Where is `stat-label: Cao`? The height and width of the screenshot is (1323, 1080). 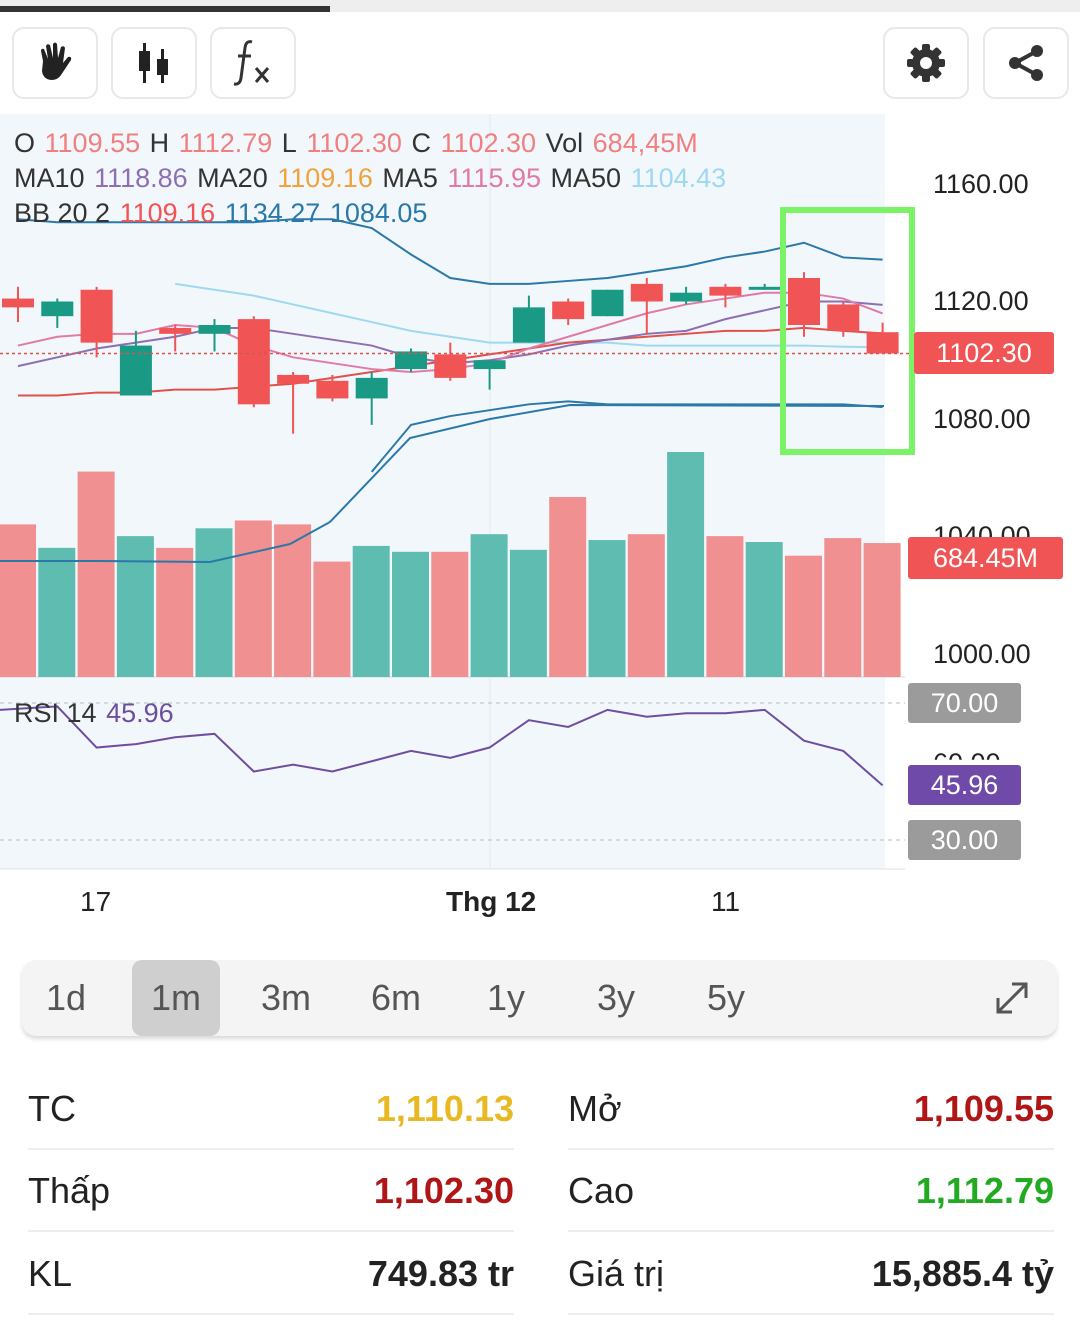
stat-label: Cao is located at coordinates (601, 1190).